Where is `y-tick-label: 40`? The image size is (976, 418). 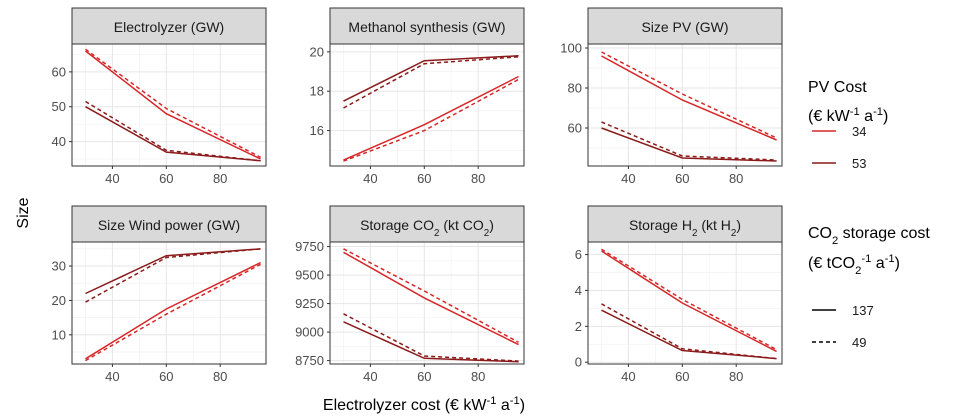 y-tick-label: 40 is located at coordinates (59, 141).